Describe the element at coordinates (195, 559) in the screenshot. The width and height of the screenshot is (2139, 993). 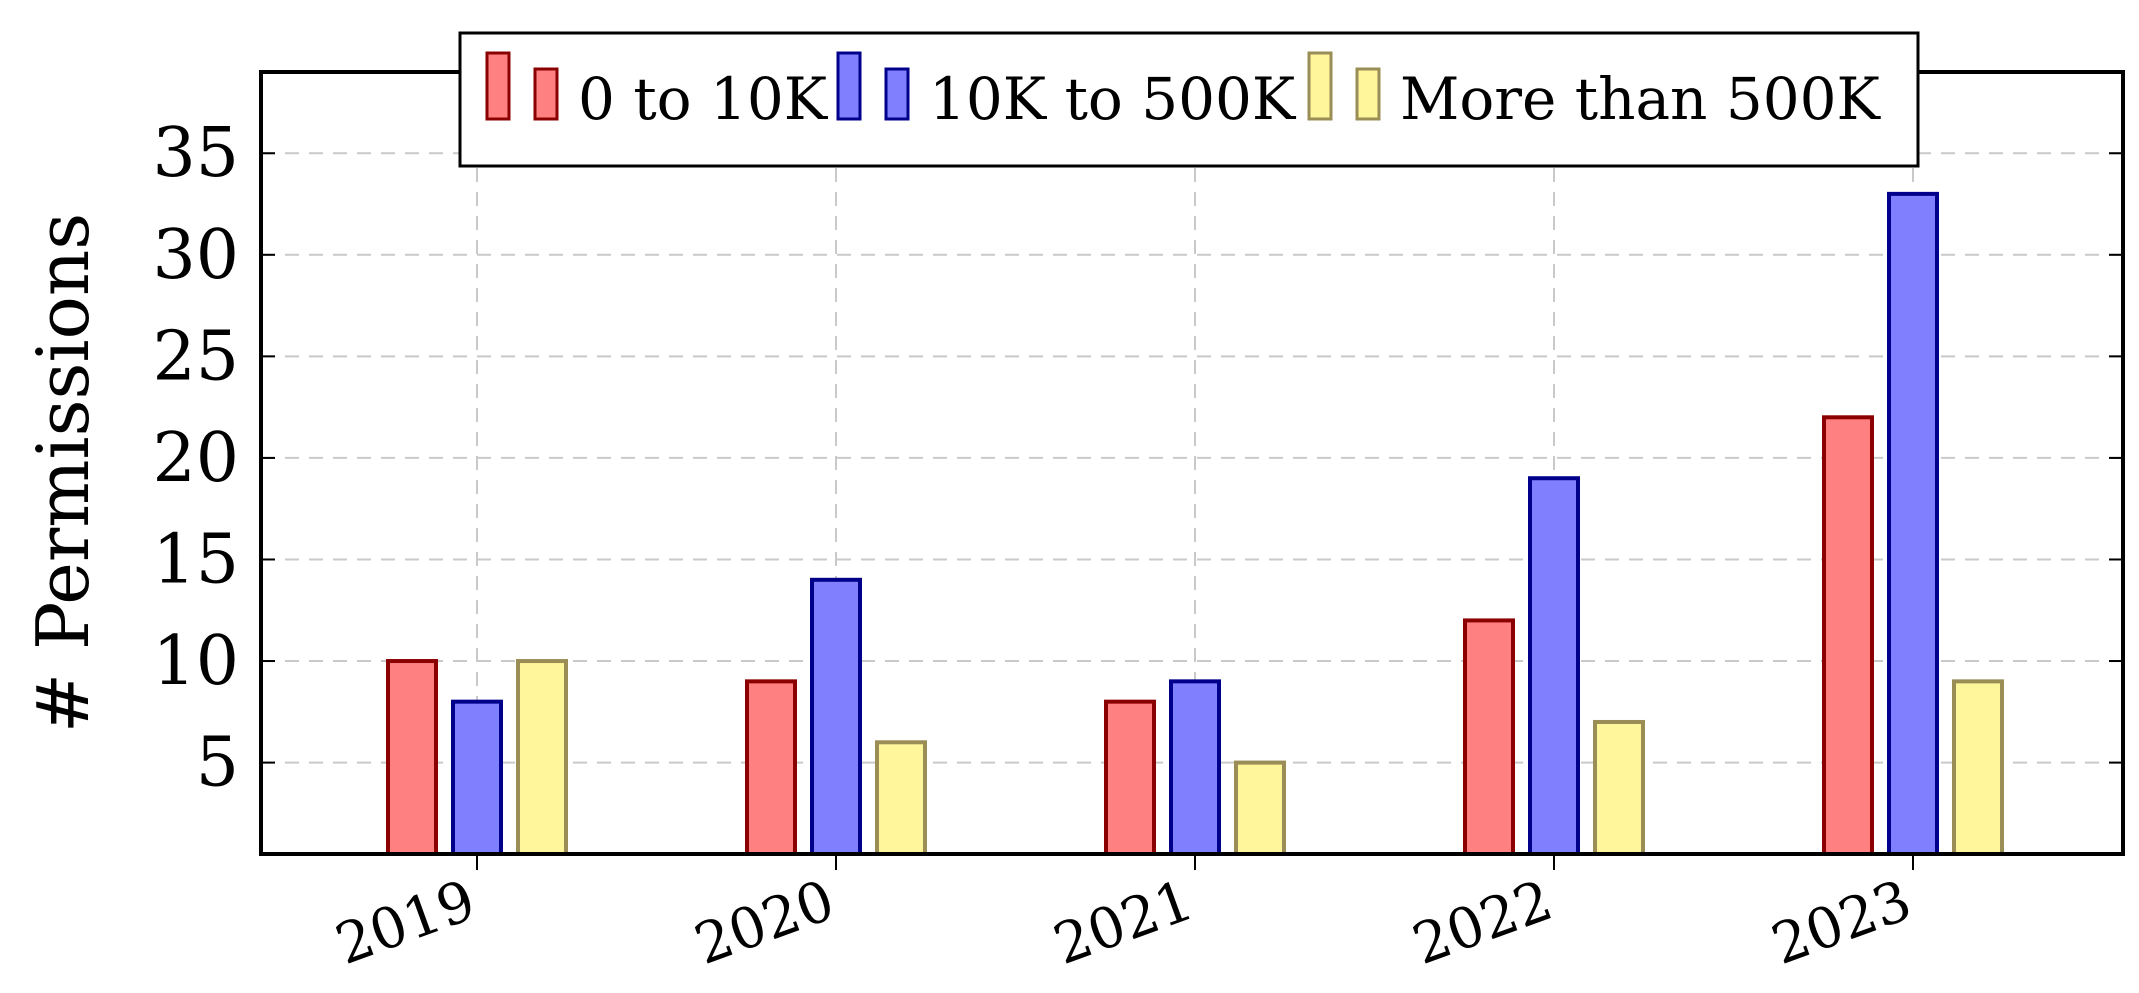
I see `y-tick-label: 15` at that location.